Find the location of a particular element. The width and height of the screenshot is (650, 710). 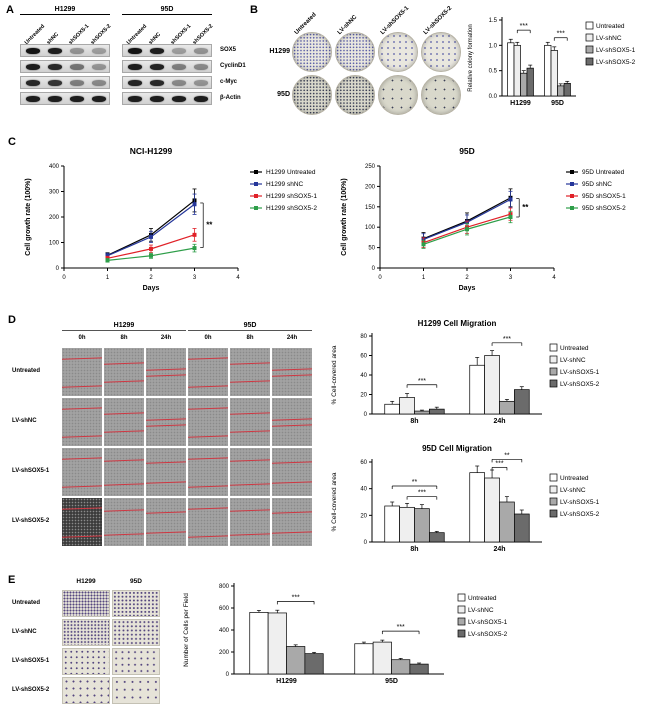

invasion-image is located at coordinates (136, 632).